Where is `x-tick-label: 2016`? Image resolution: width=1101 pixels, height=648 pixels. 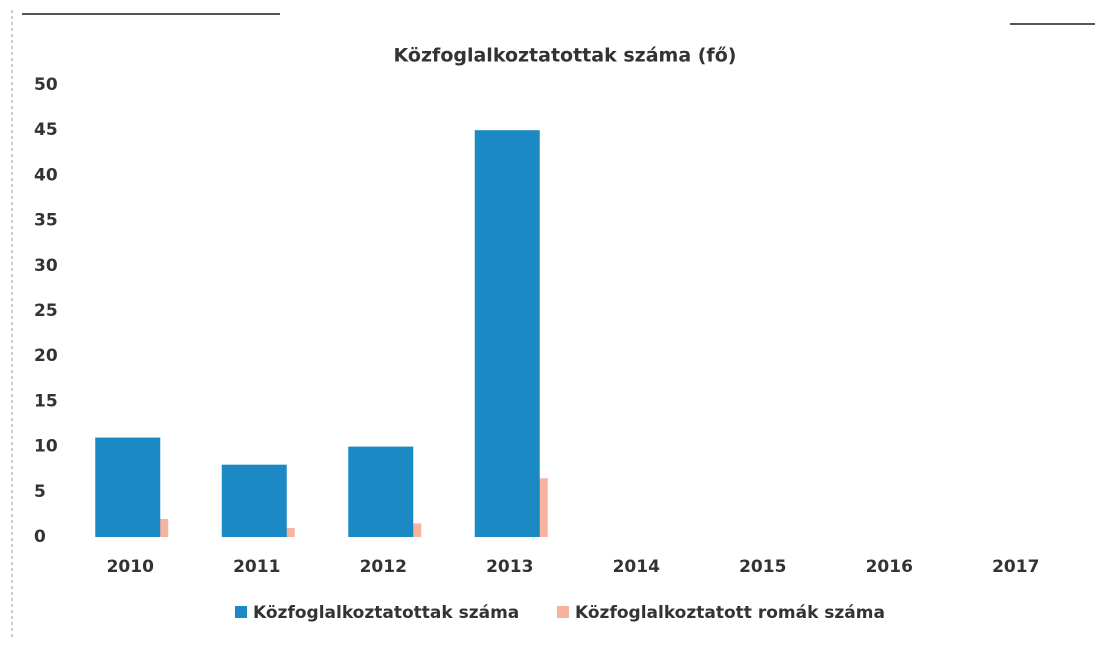 x-tick-label: 2016 is located at coordinates (889, 567).